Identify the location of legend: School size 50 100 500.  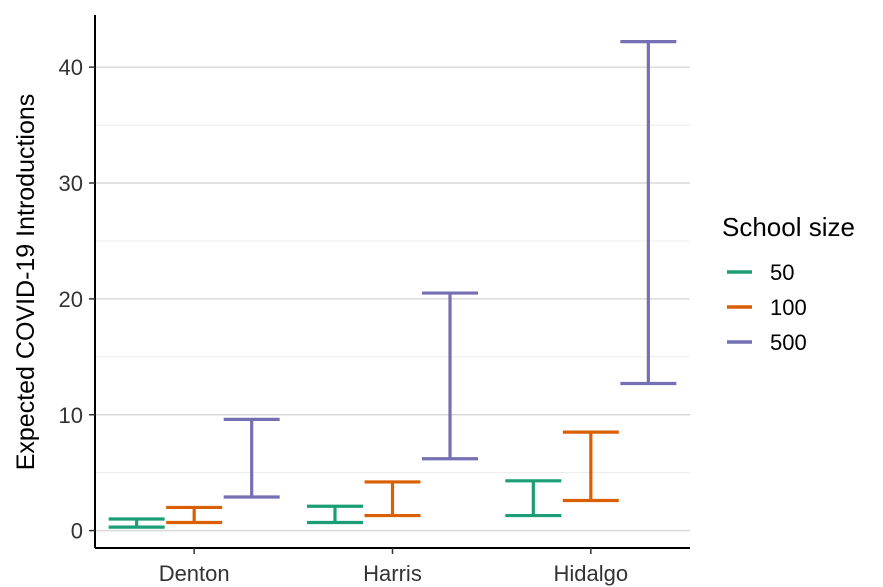
(788, 283).